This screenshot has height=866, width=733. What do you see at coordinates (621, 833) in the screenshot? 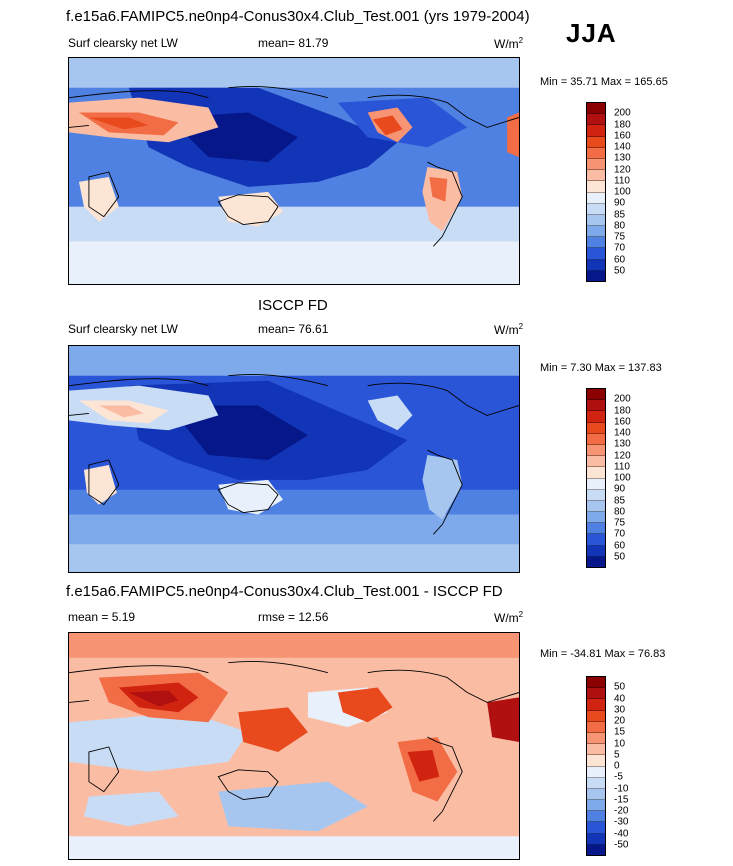
I see `colorbar-label: -40` at bounding box center [621, 833].